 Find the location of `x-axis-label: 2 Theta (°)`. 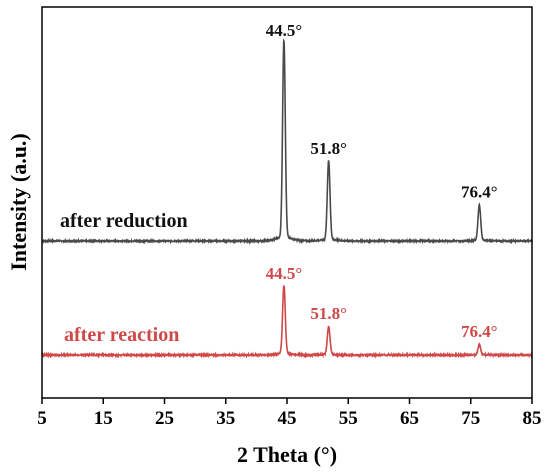

x-axis-label: 2 Theta (°) is located at coordinates (287, 454).